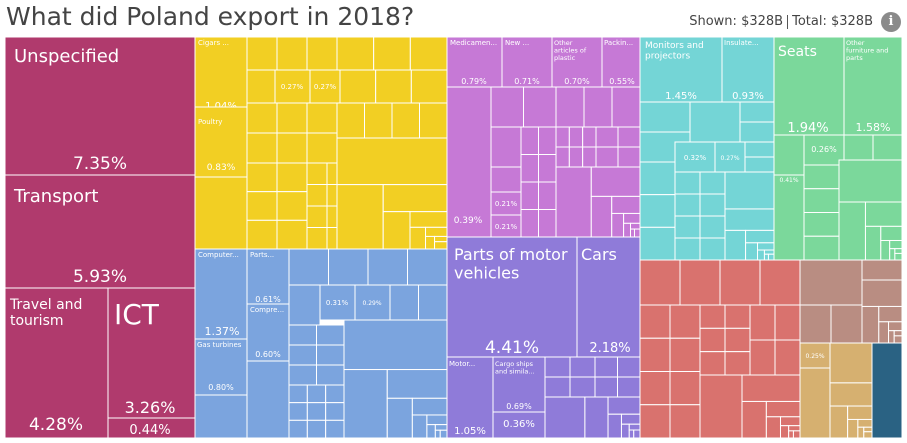  Describe the element at coordinates (292, 86) in the screenshot. I see `treemap-cell-food-b` at that location.